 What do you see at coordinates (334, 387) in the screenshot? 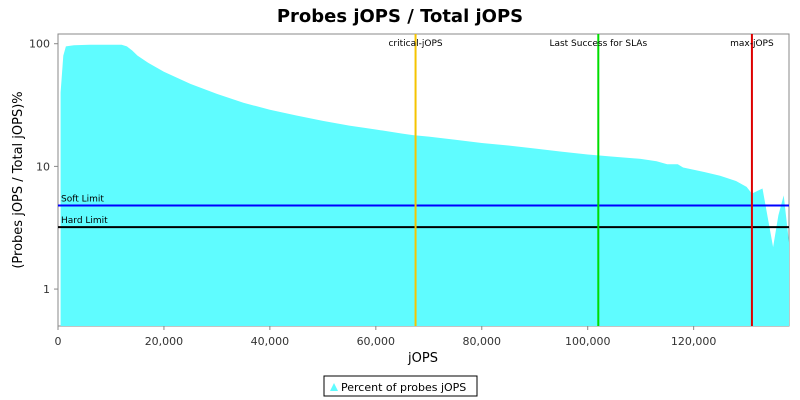
I see `legend-swatch-icon` at bounding box center [334, 387].